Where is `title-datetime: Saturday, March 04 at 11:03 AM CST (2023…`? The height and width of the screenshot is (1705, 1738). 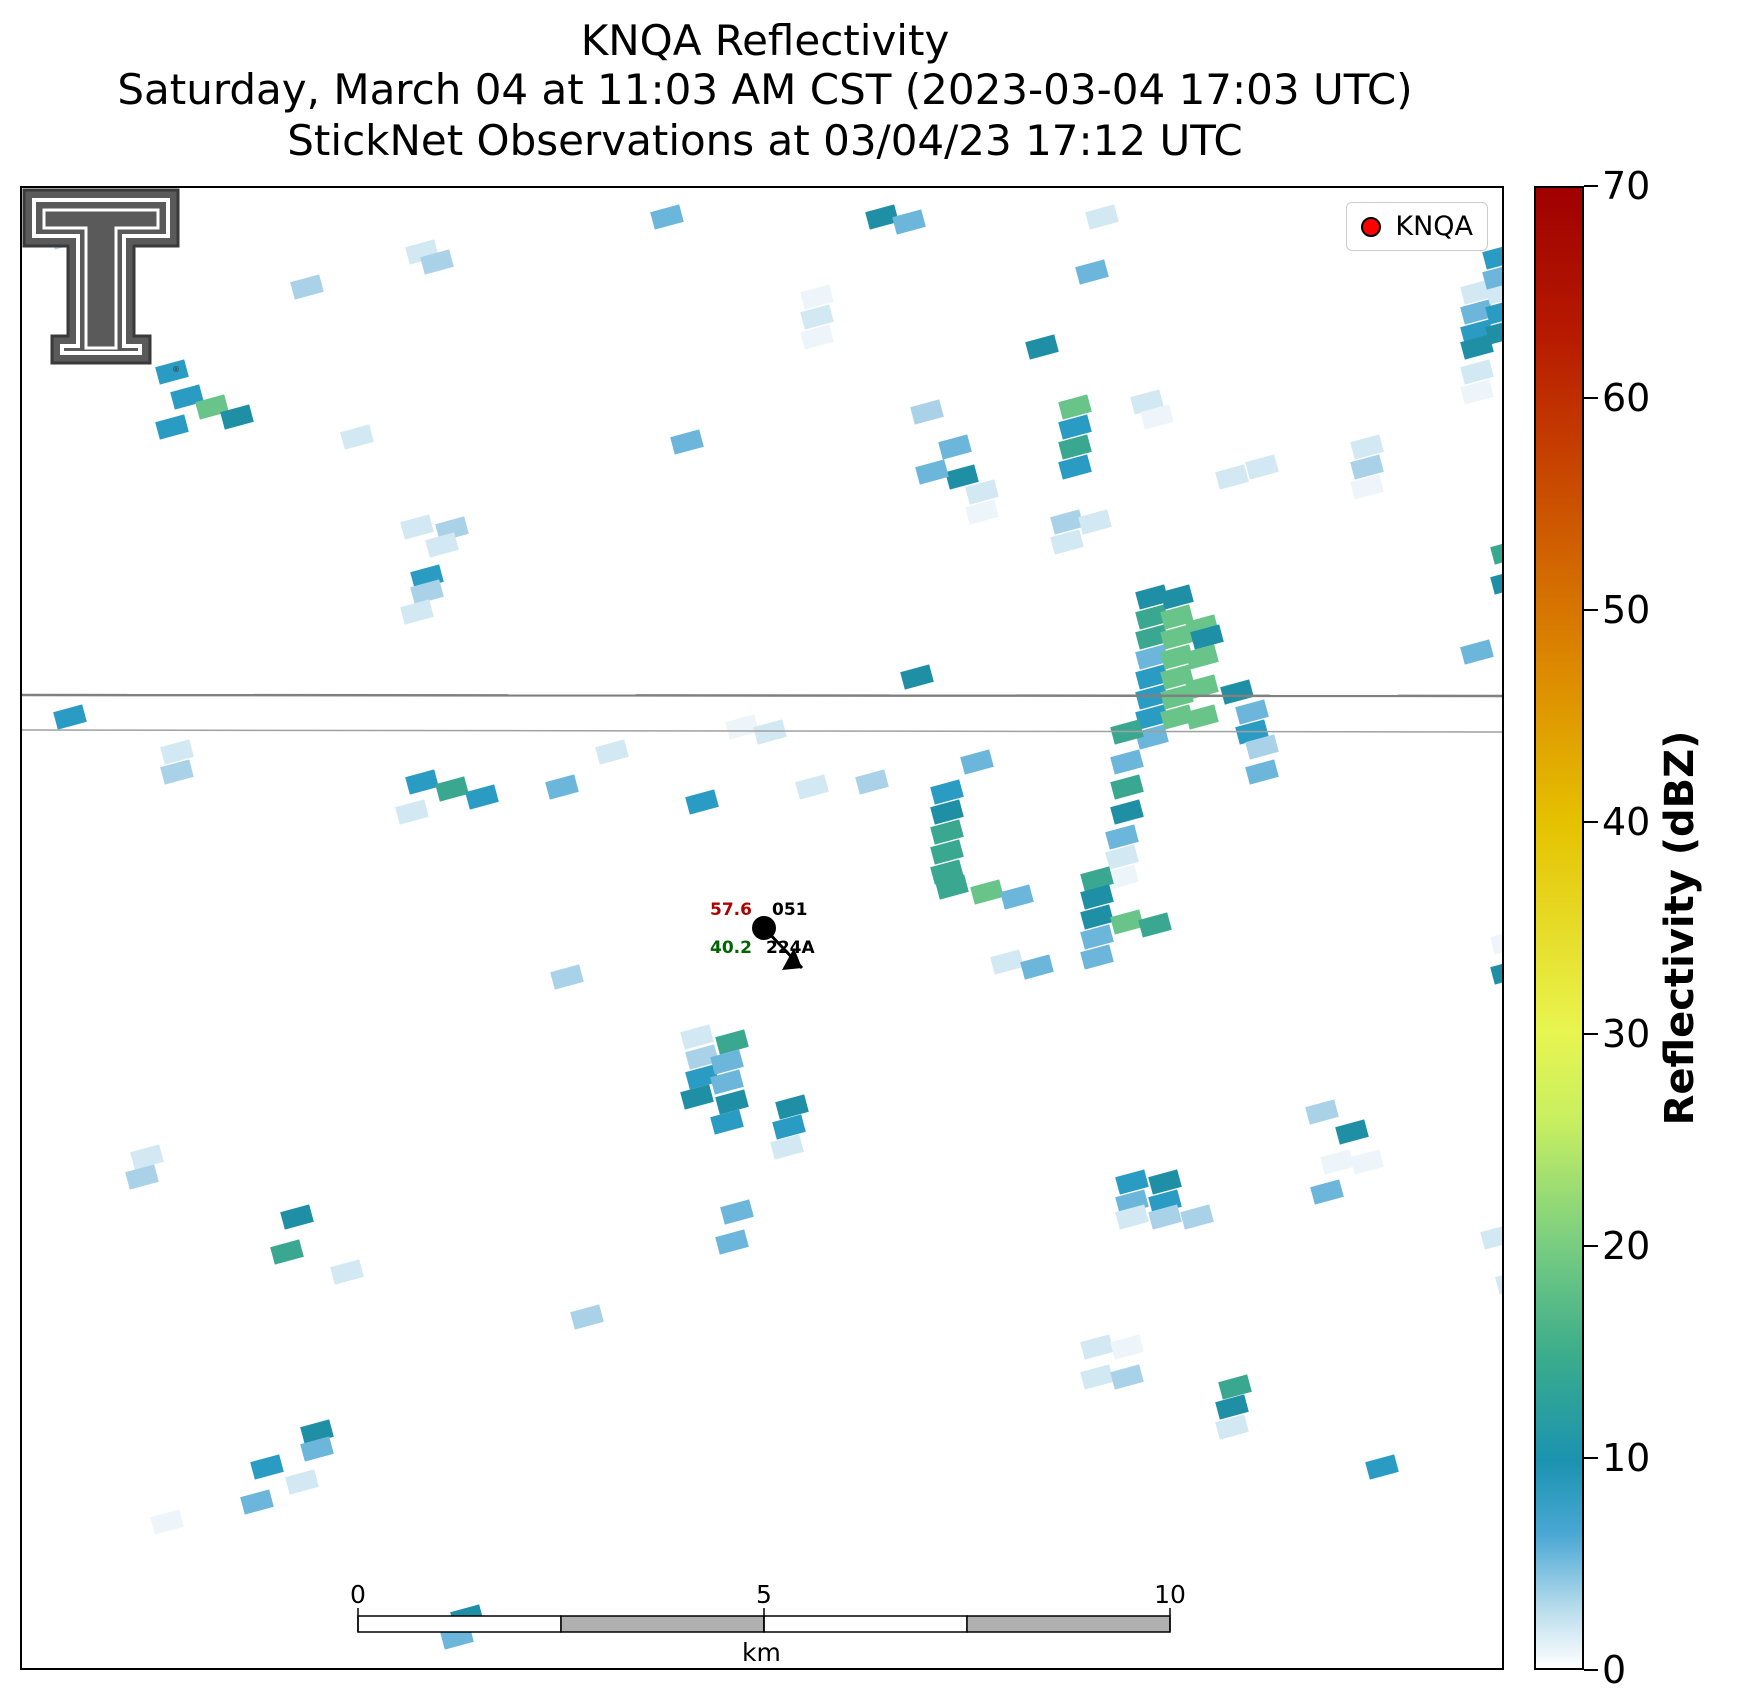 title-datetime: Saturday, March 04 at 11:03 AM CST (2023… is located at coordinates (765, 89).